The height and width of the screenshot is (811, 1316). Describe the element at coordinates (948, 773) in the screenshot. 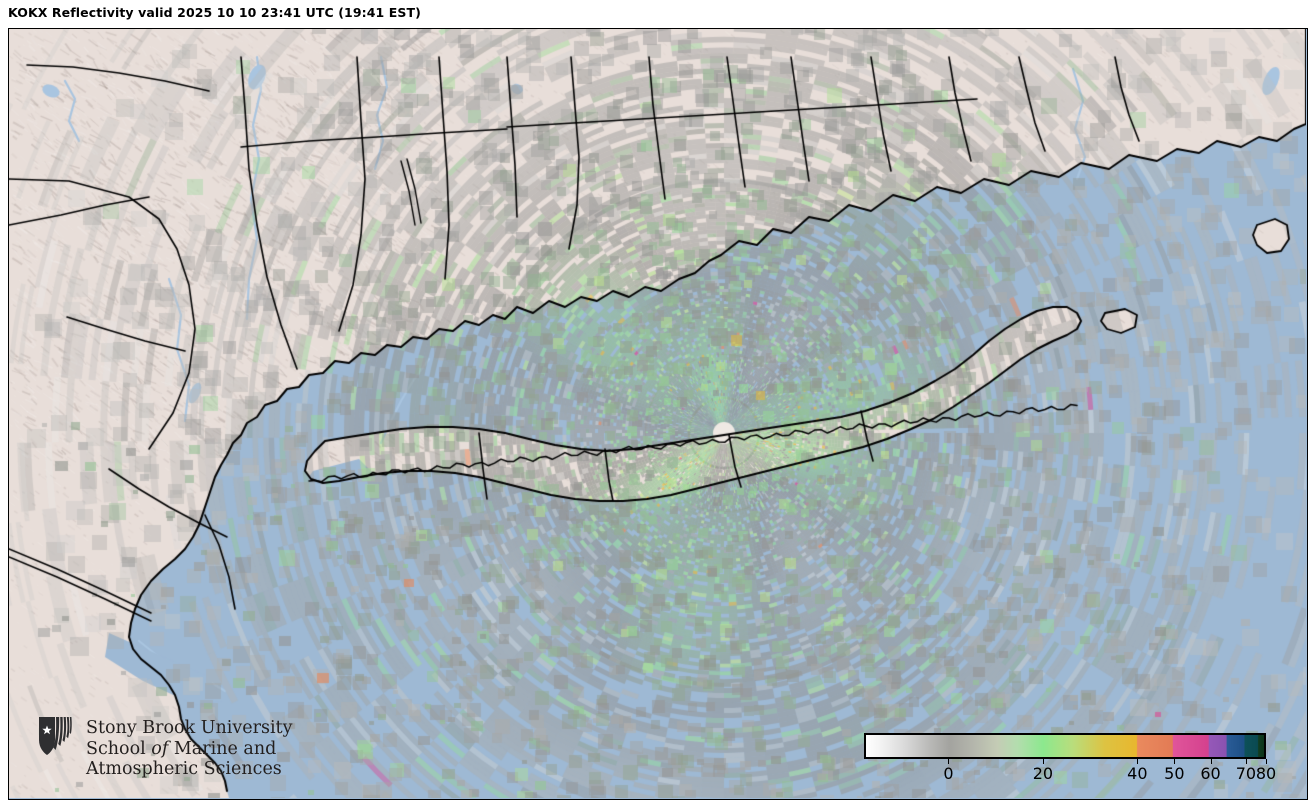

I see `colorbar-tick-label: 0` at that location.